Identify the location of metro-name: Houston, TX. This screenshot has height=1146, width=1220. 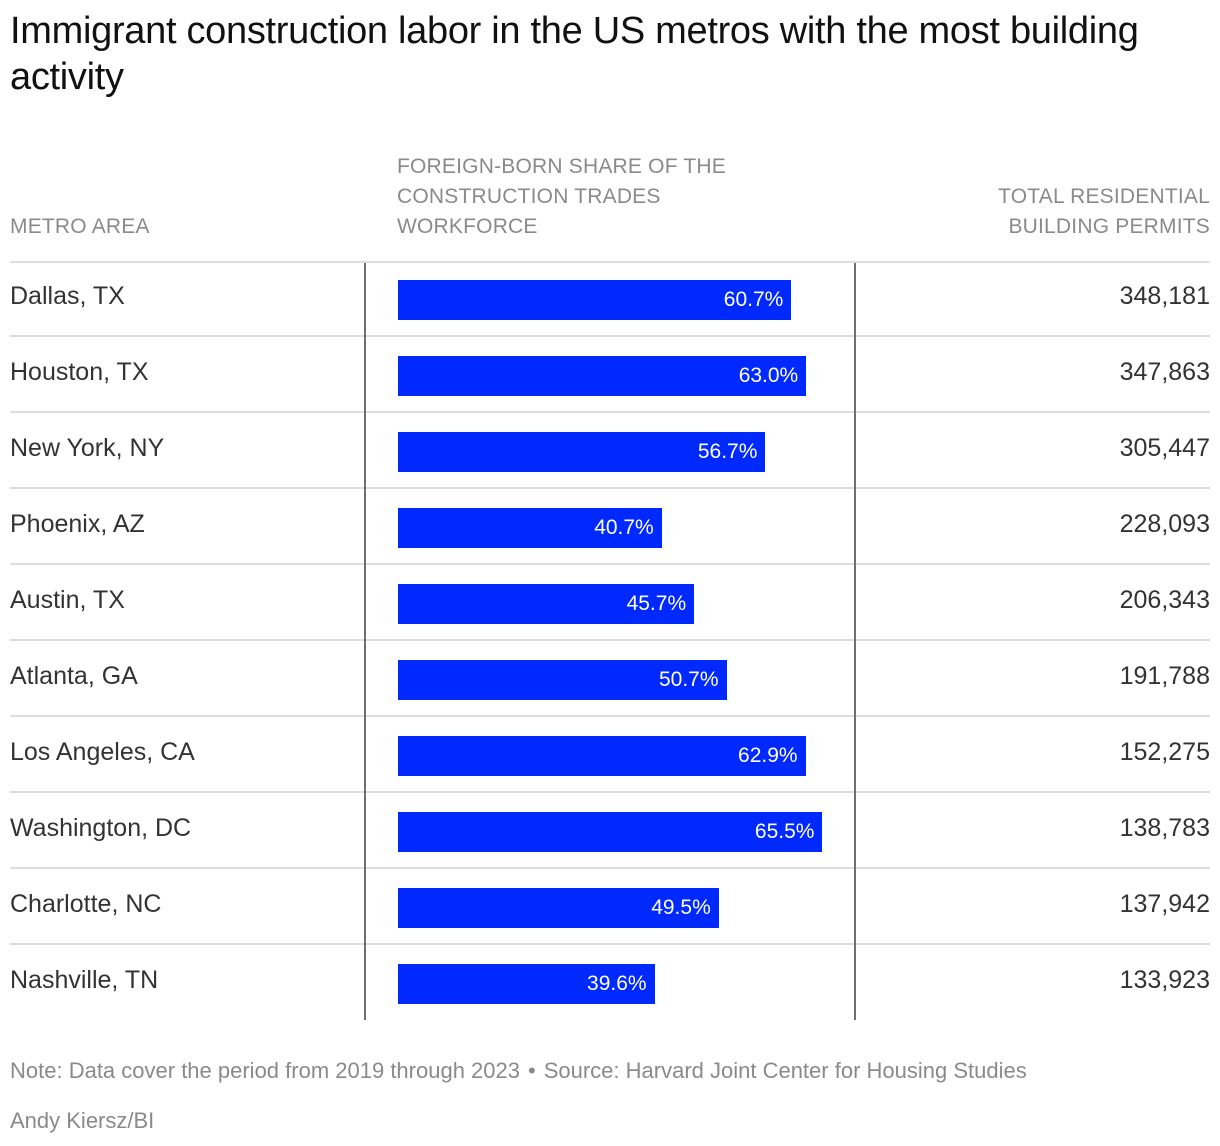
(79, 372).